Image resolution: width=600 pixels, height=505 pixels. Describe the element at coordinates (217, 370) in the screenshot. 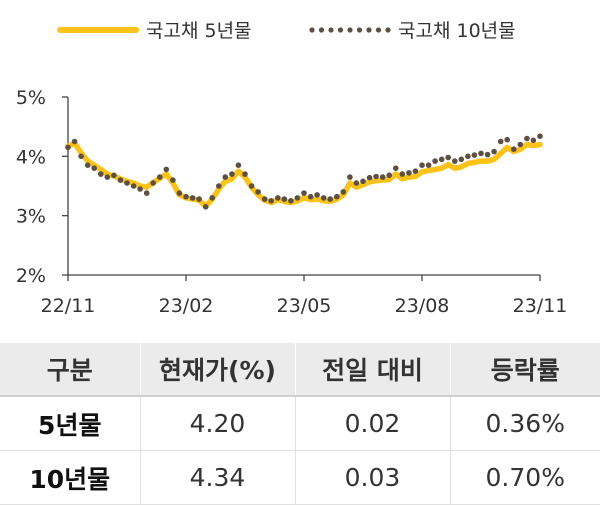

I see `header-current-price: 현재가(%)` at that location.